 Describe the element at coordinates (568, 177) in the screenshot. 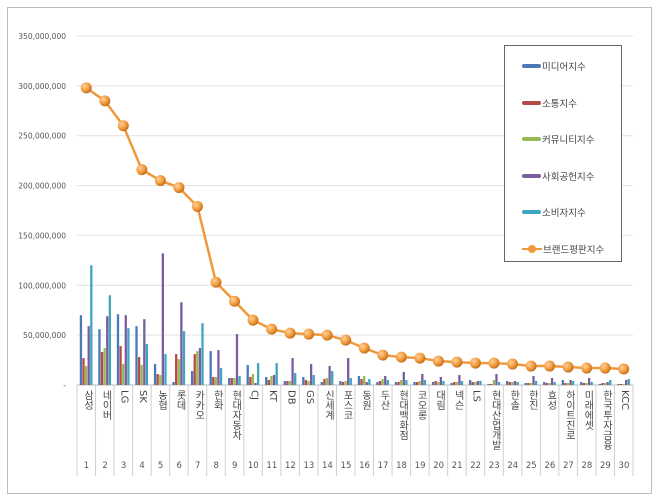

I see `legend-label: 사회공헌지수` at that location.